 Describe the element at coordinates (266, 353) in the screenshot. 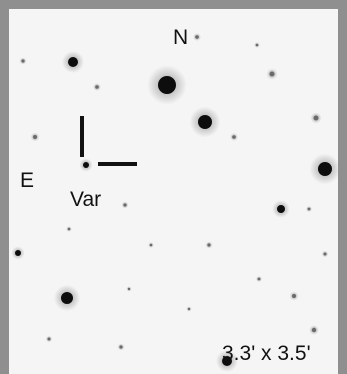

I see `field-size-label: 3.3' x 3.5'` at that location.